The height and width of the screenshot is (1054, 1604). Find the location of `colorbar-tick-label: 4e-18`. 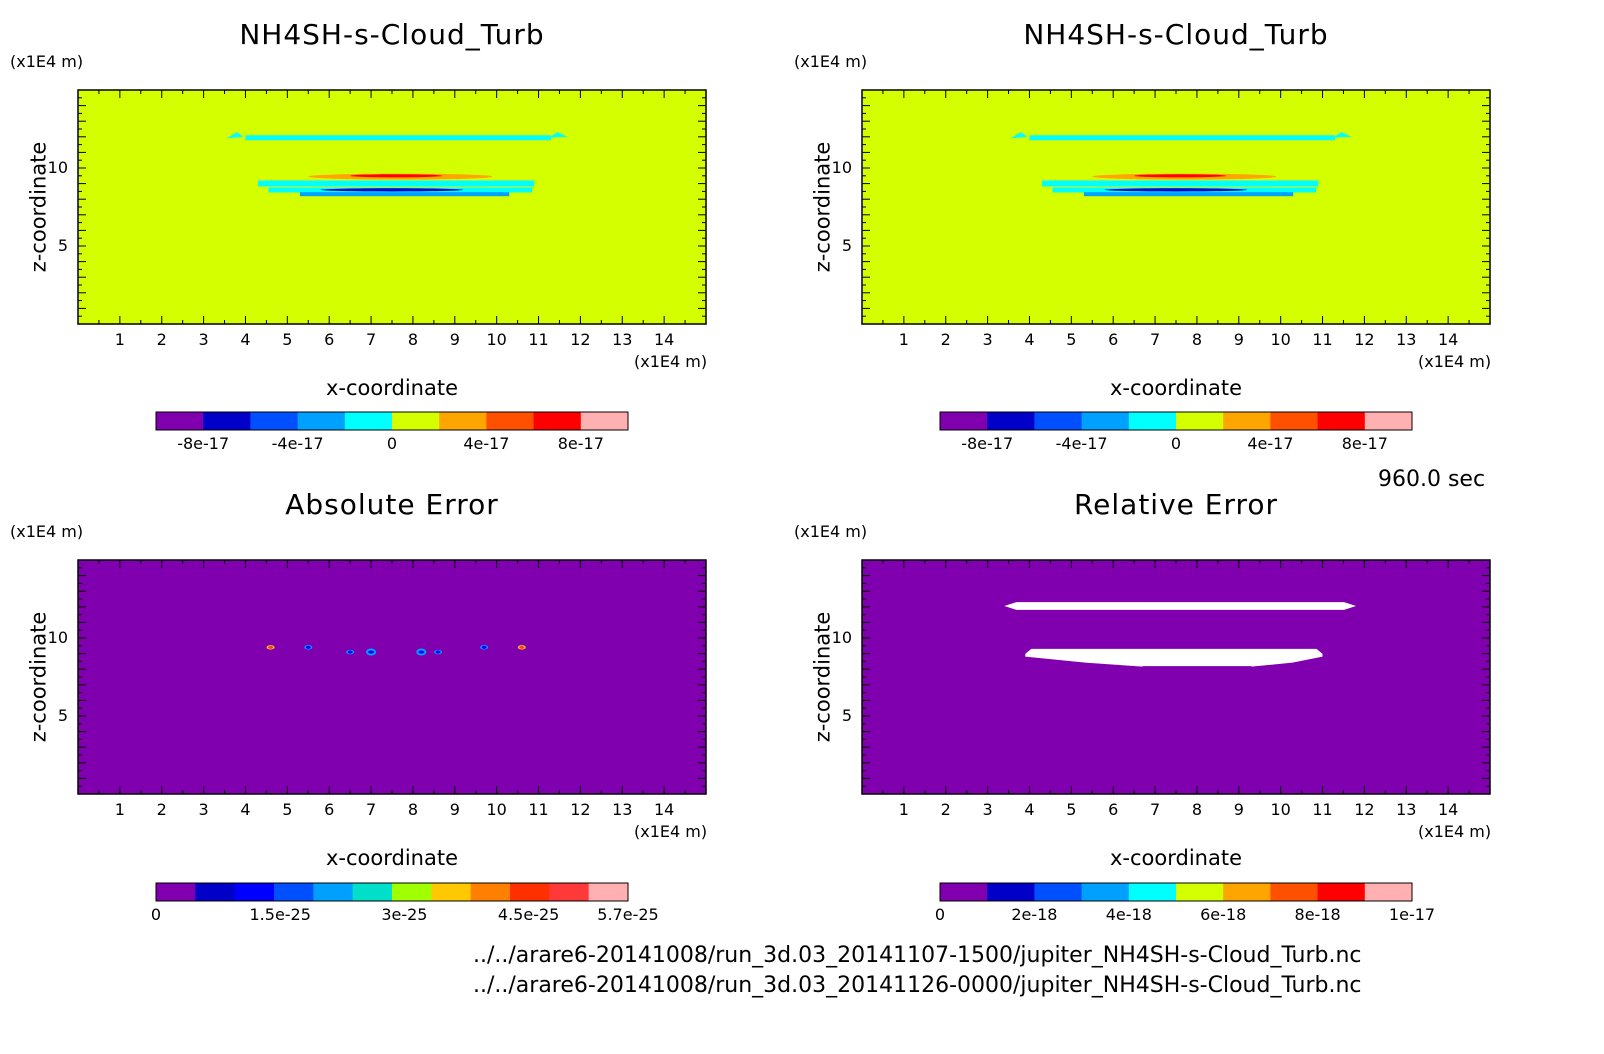

colorbar-tick-label: 4e-18 is located at coordinates (1128, 914).